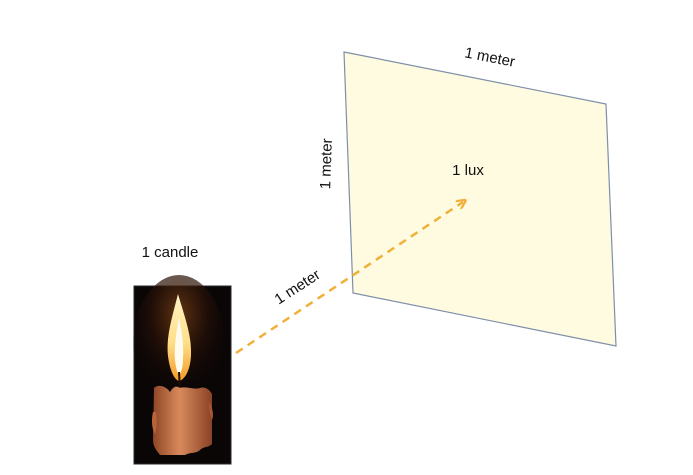 This screenshot has height=475, width=693. I want to click on plane-side-label: 1 meter, so click(326, 163).